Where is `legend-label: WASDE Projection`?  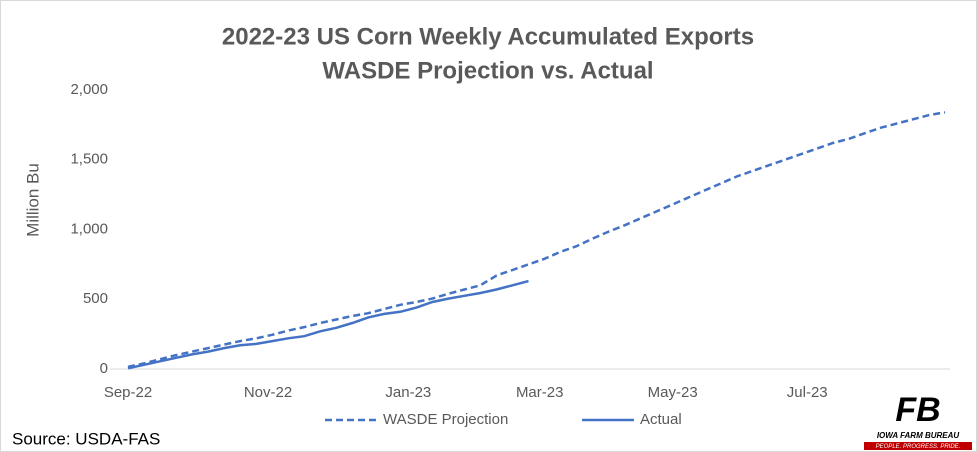 legend-label: WASDE Projection is located at coordinates (445, 419).